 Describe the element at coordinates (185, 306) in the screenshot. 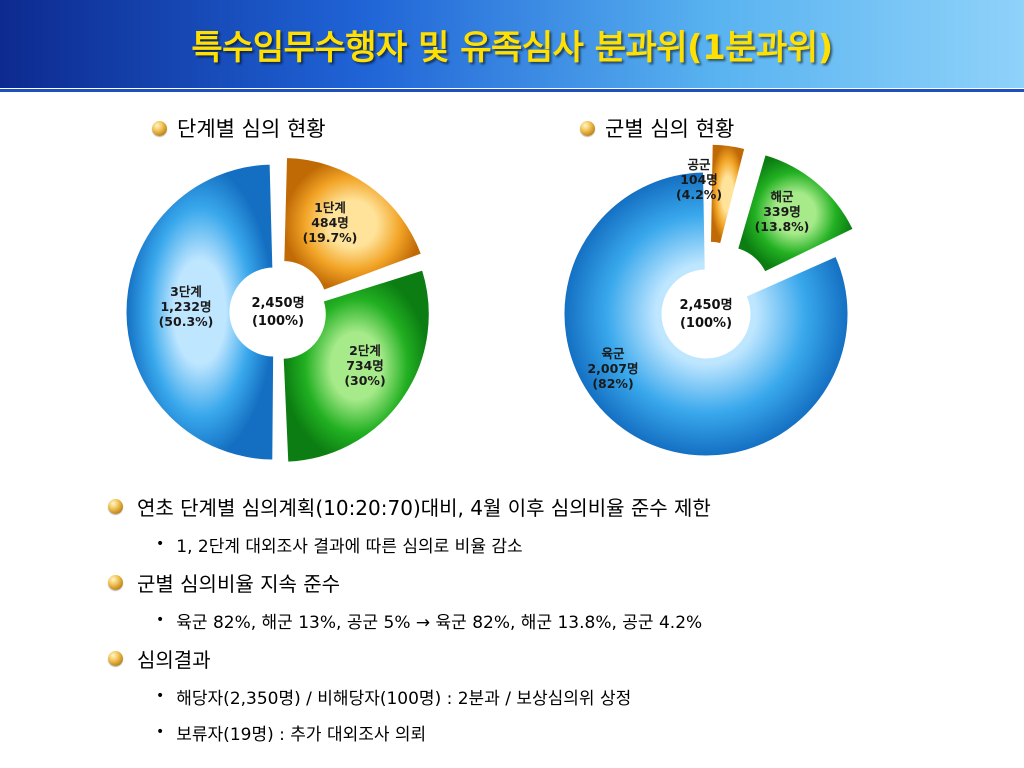

I see `stage-slice-2-label-1: 1,232명` at that location.